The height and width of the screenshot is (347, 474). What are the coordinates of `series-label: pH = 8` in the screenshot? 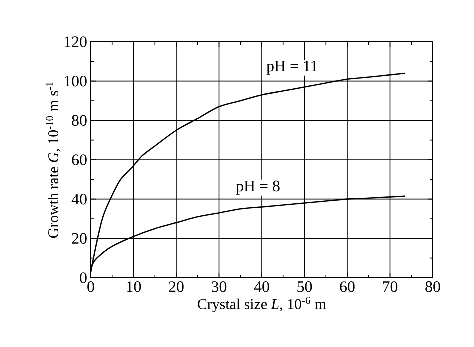 It's located at (258, 187).